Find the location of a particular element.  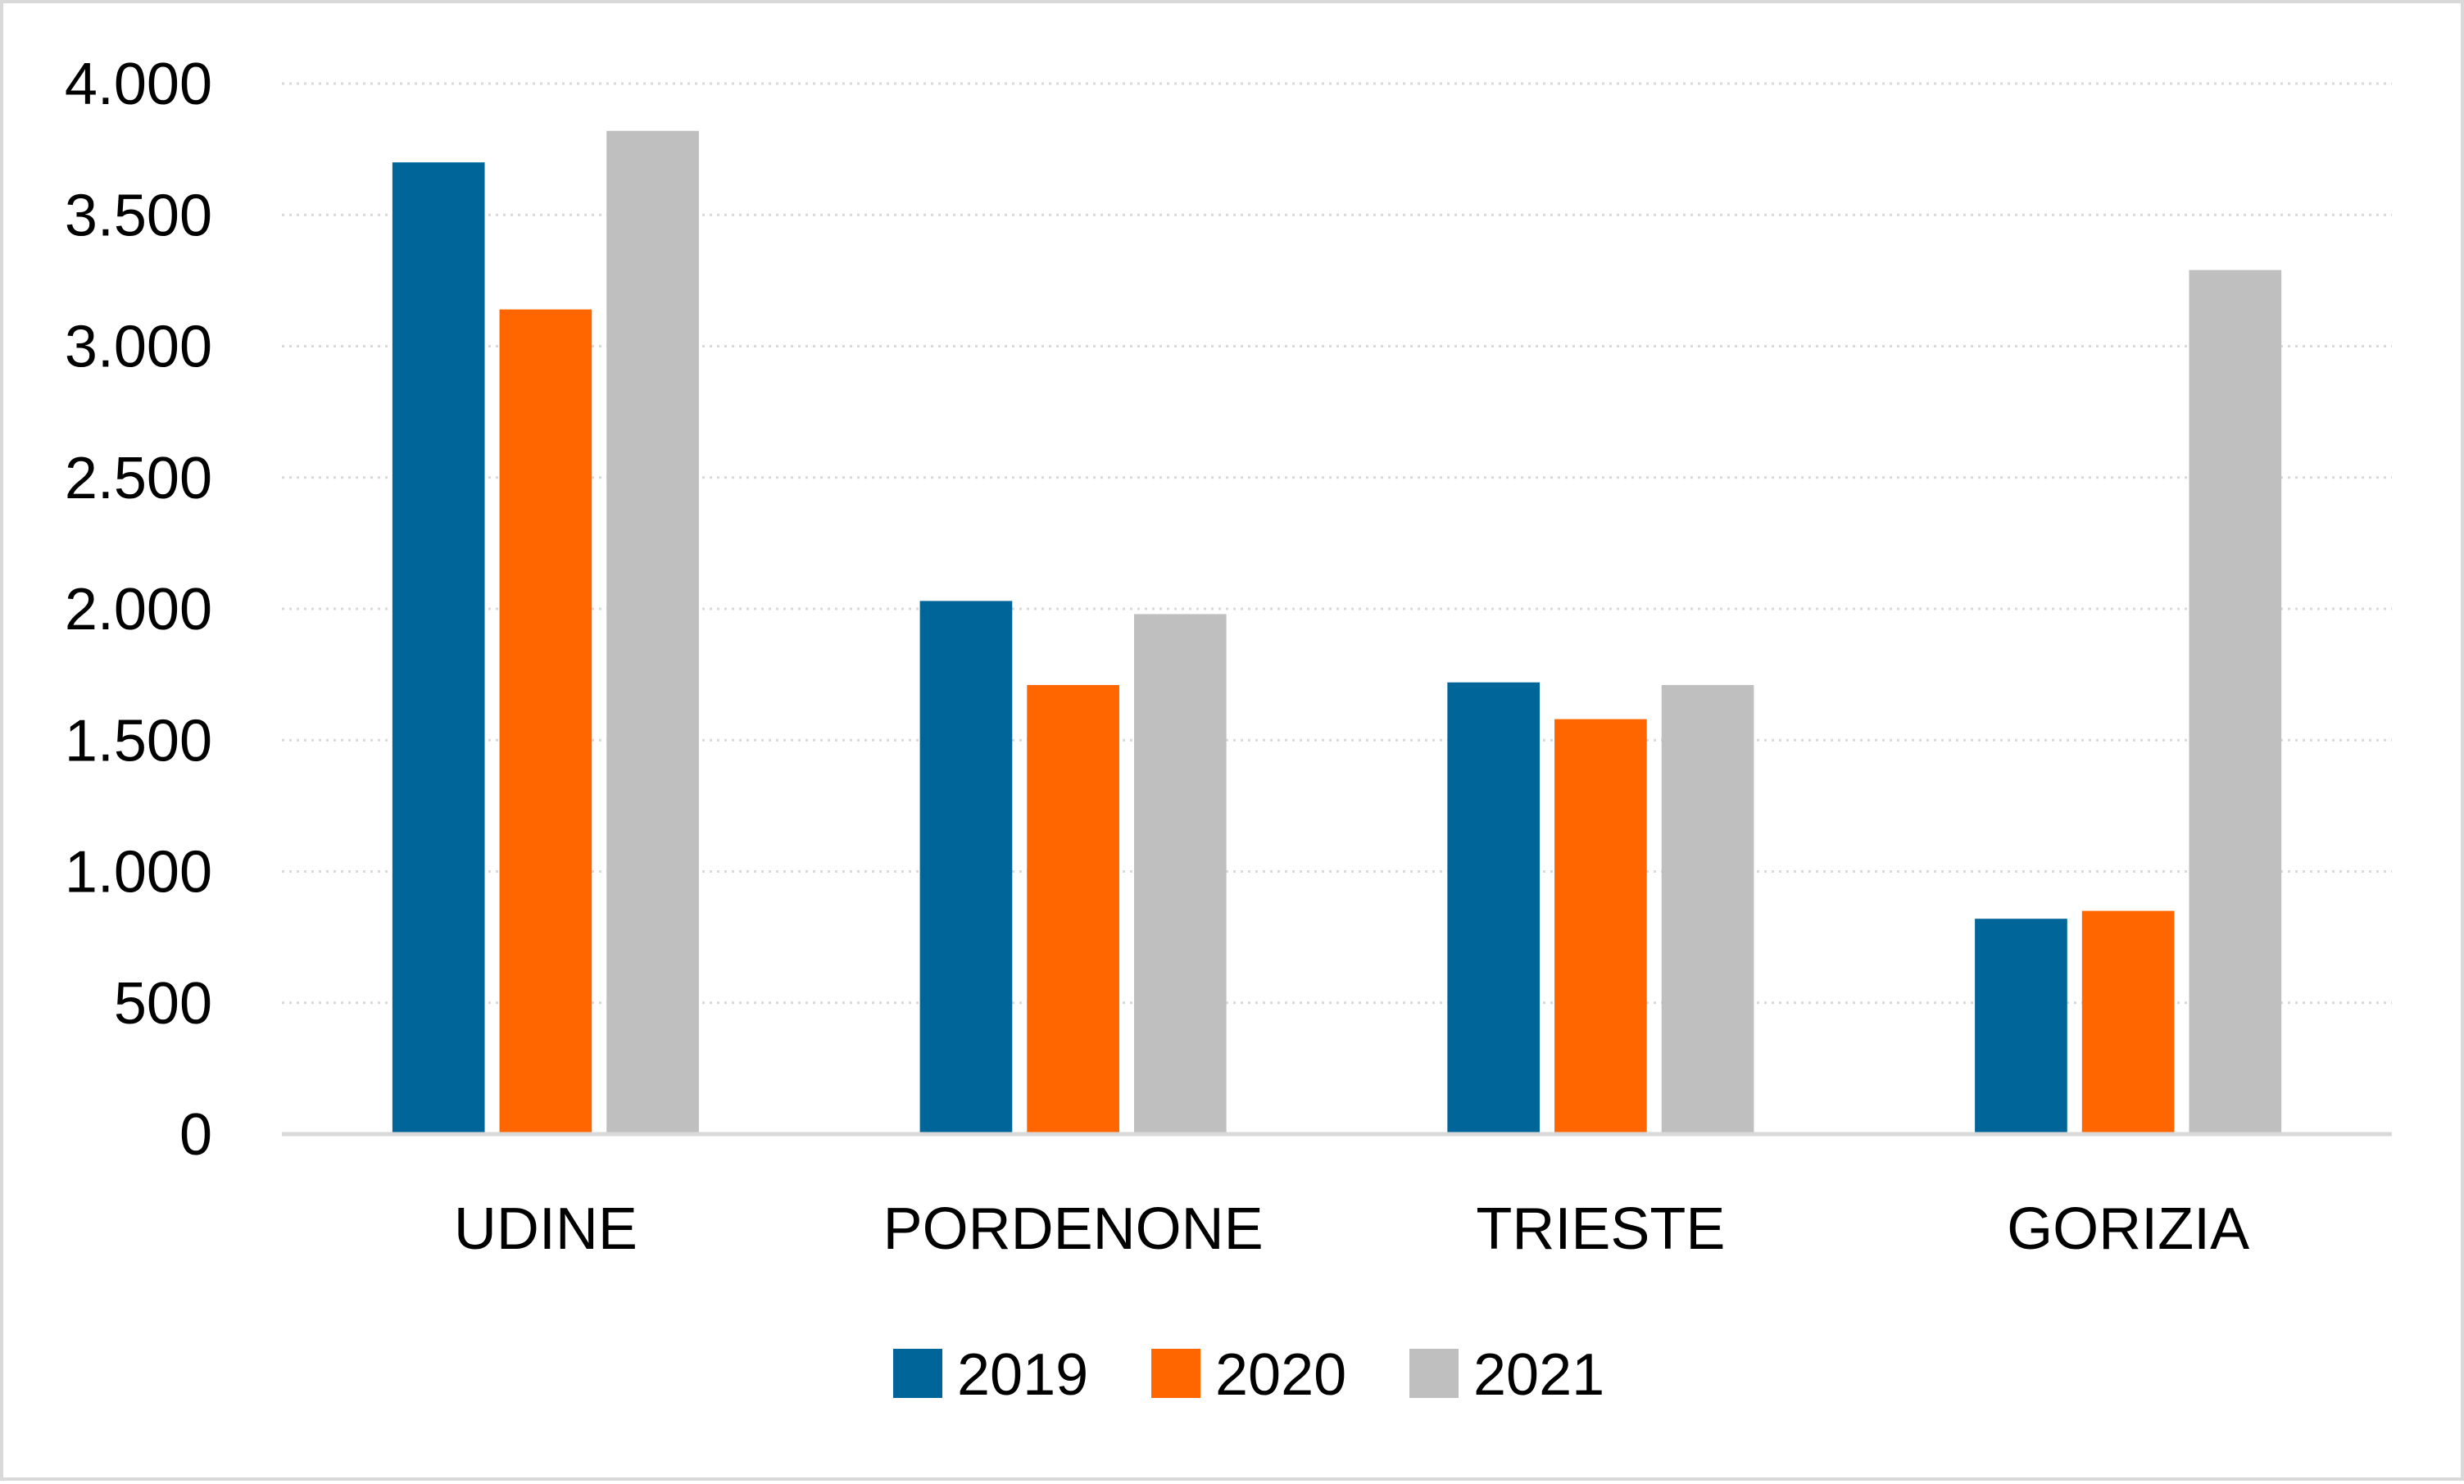

bar-gorizia-2020 is located at coordinates (2128, 1022).